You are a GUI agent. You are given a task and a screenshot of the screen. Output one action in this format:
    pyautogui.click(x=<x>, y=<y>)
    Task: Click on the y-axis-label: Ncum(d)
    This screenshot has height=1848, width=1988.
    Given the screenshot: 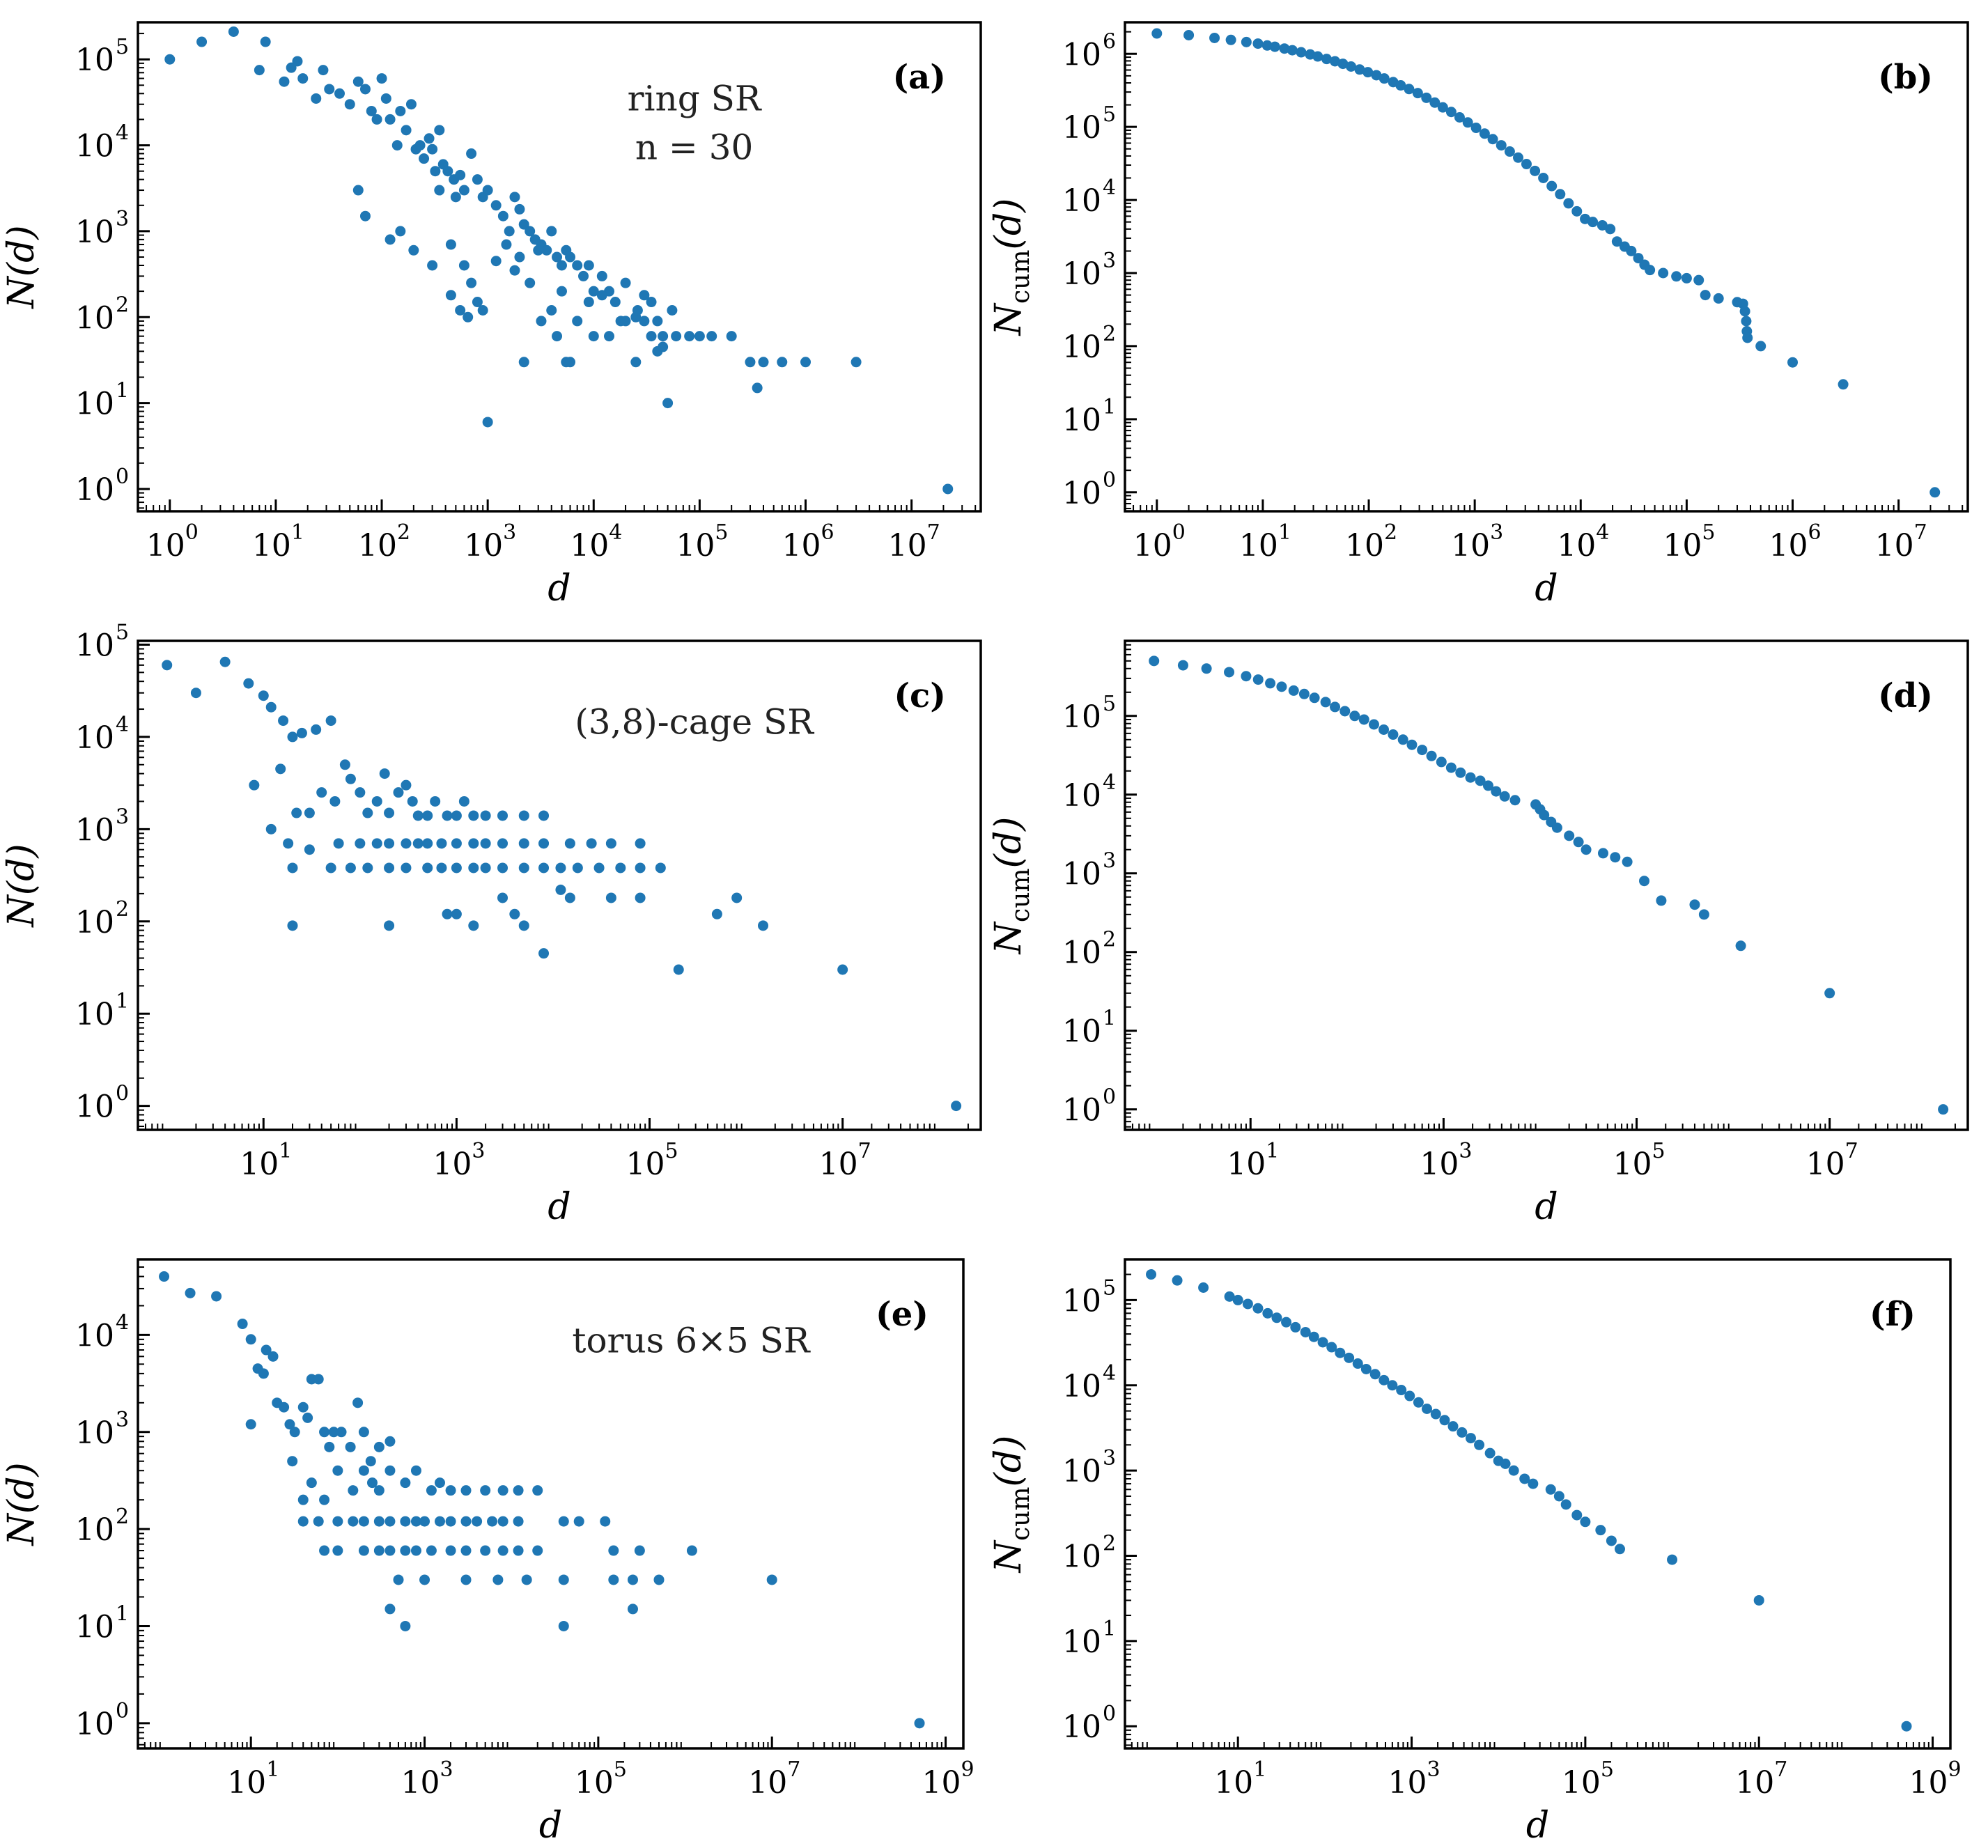 What is the action you would take?
    pyautogui.click(x=1011, y=1505)
    